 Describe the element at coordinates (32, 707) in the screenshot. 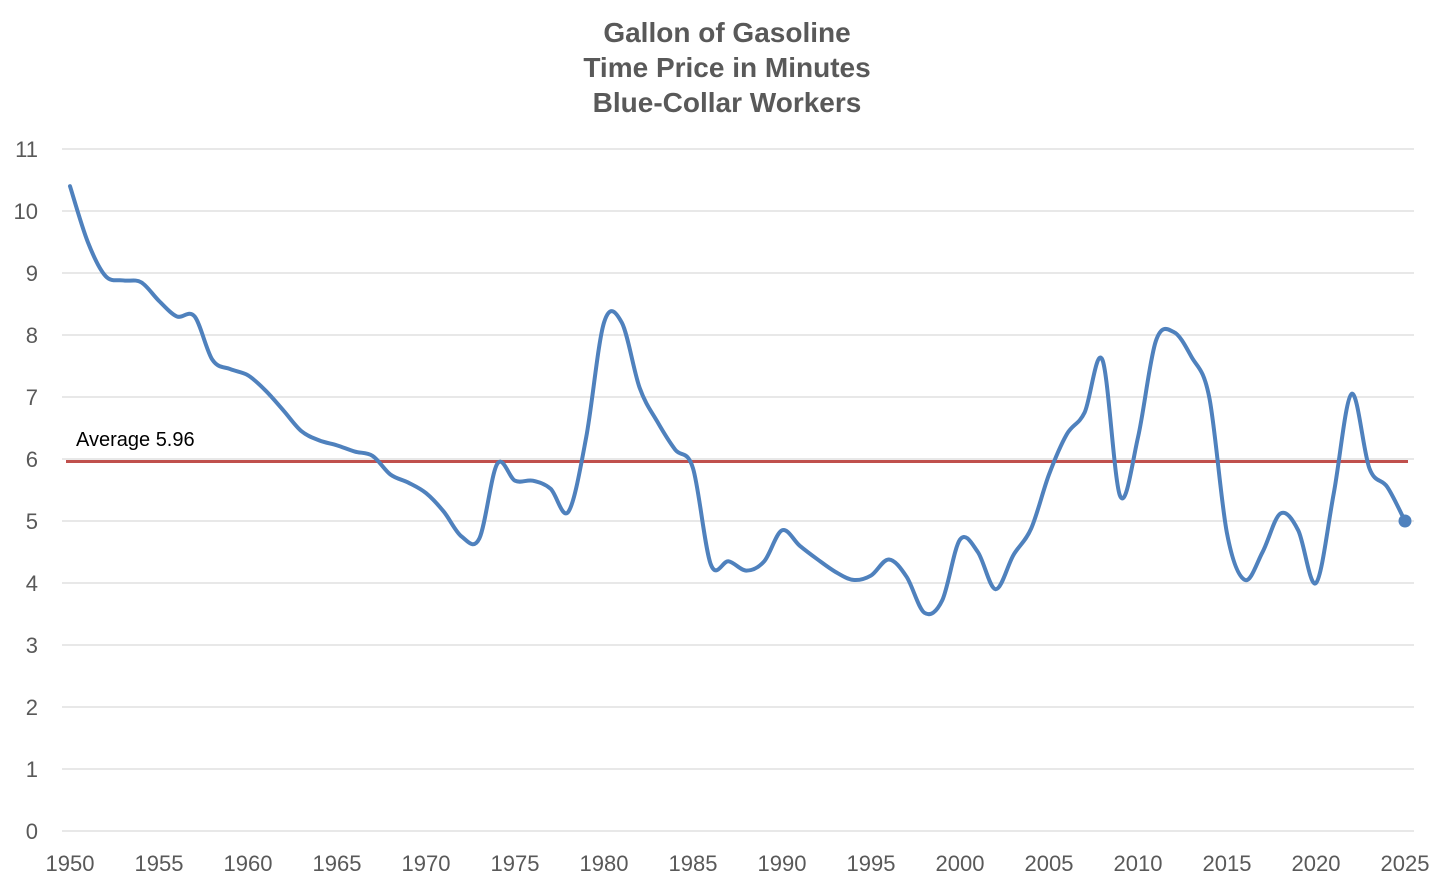

I see `y-tick-label: 2` at that location.